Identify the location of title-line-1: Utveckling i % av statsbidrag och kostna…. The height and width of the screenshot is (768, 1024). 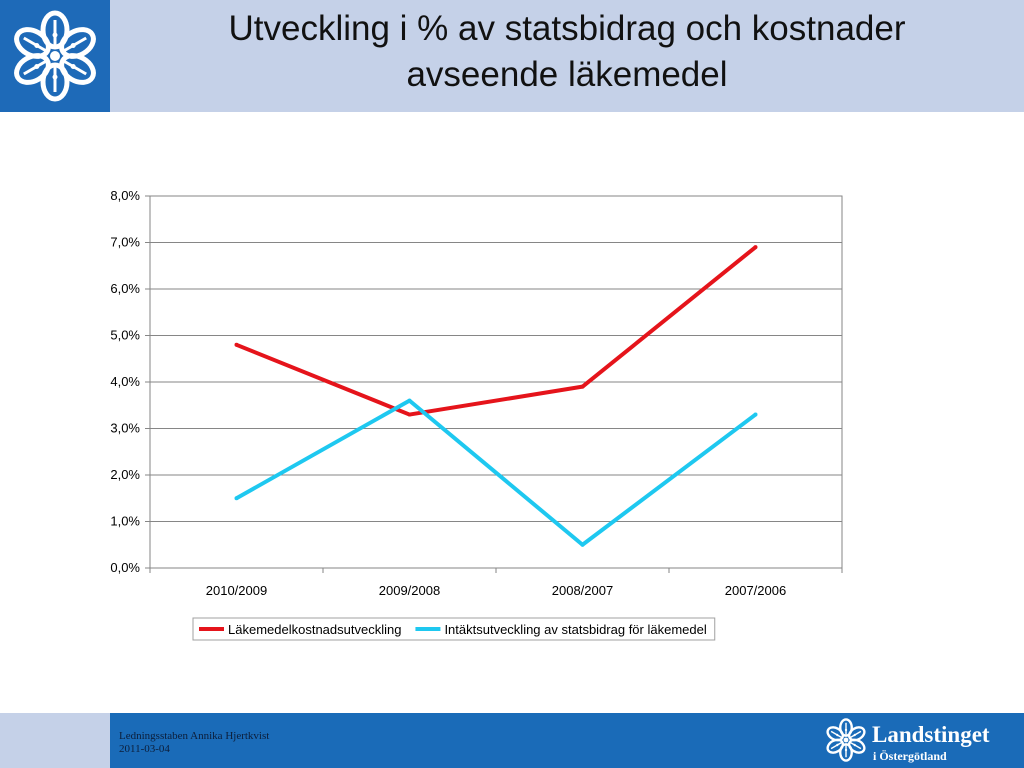
(567, 28).